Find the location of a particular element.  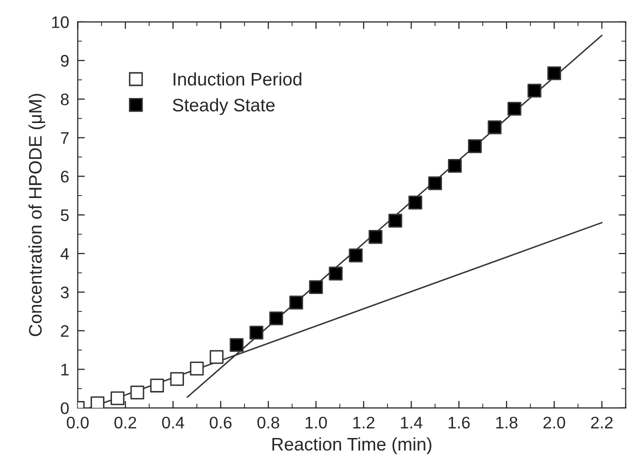

y-tick-label: 5 is located at coordinates (64, 215).